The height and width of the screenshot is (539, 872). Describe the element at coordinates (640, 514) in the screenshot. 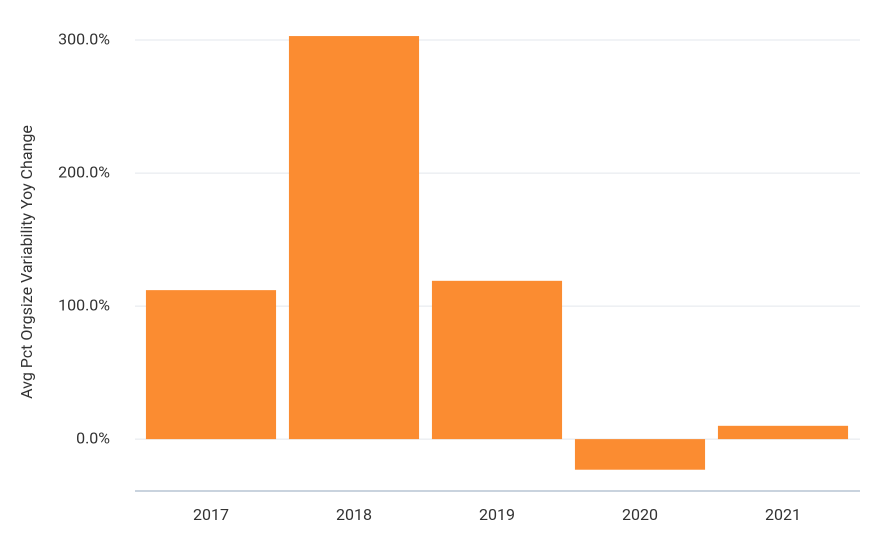

I see `x-tick-label: 2020` at that location.